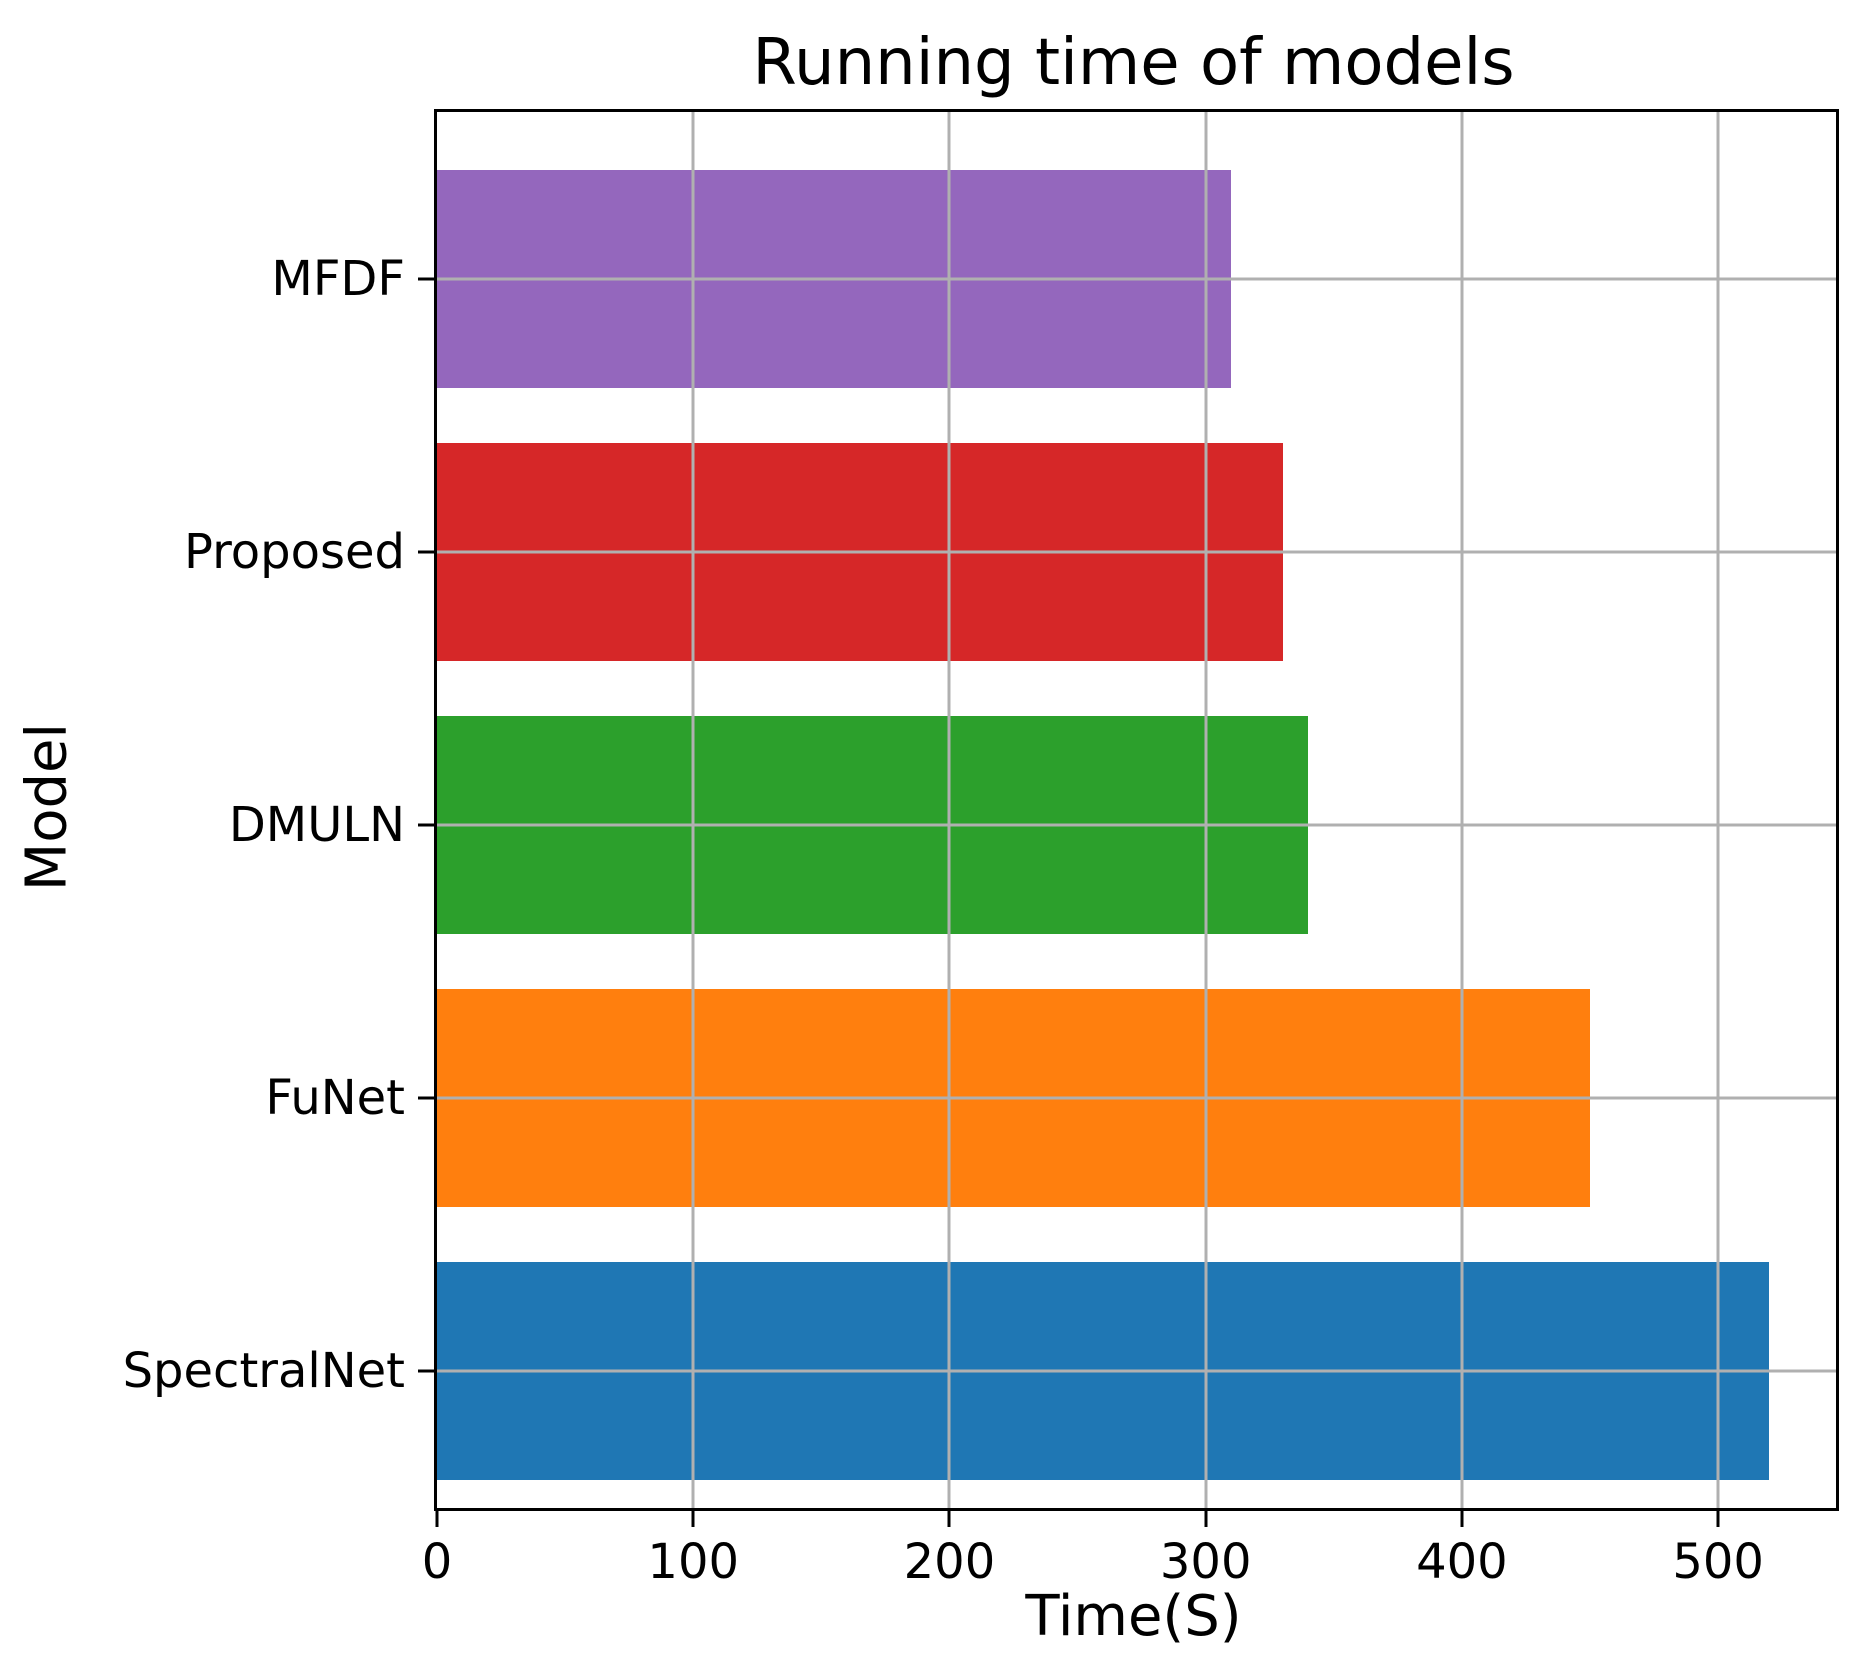 This screenshot has height=1655, width=1864. Describe the element at coordinates (338, 278) in the screenshot. I see `y-tick-label-mfdf: MFDF` at that location.